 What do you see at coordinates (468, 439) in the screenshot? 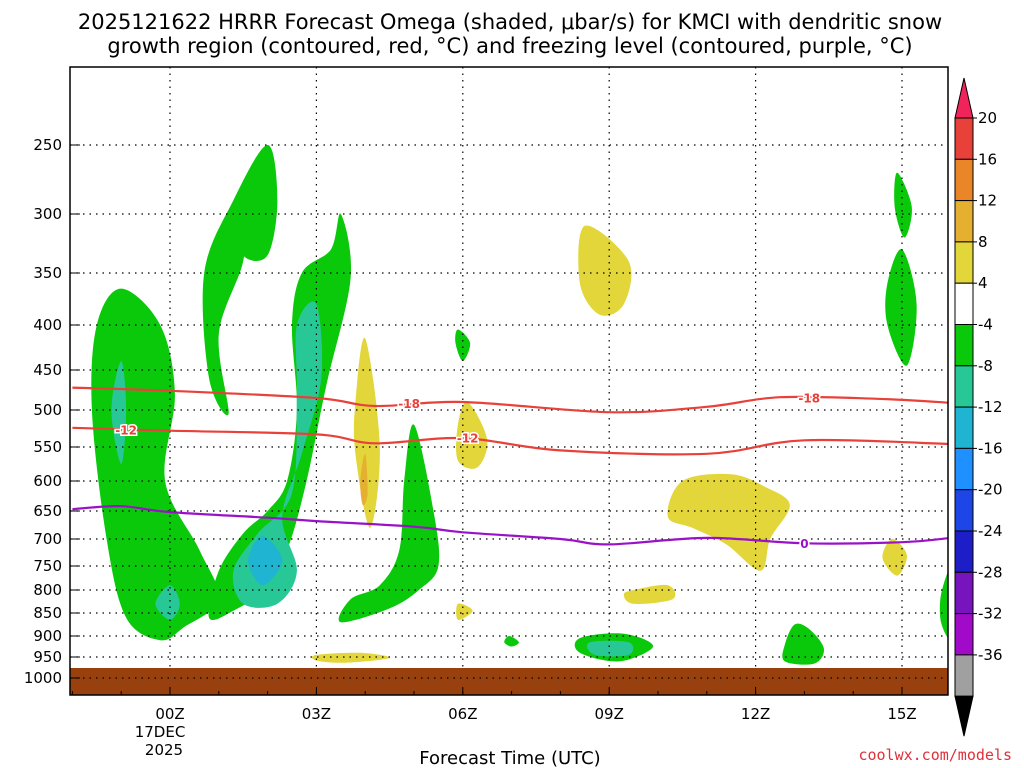
I see `contour-label-3: -12` at bounding box center [468, 439].